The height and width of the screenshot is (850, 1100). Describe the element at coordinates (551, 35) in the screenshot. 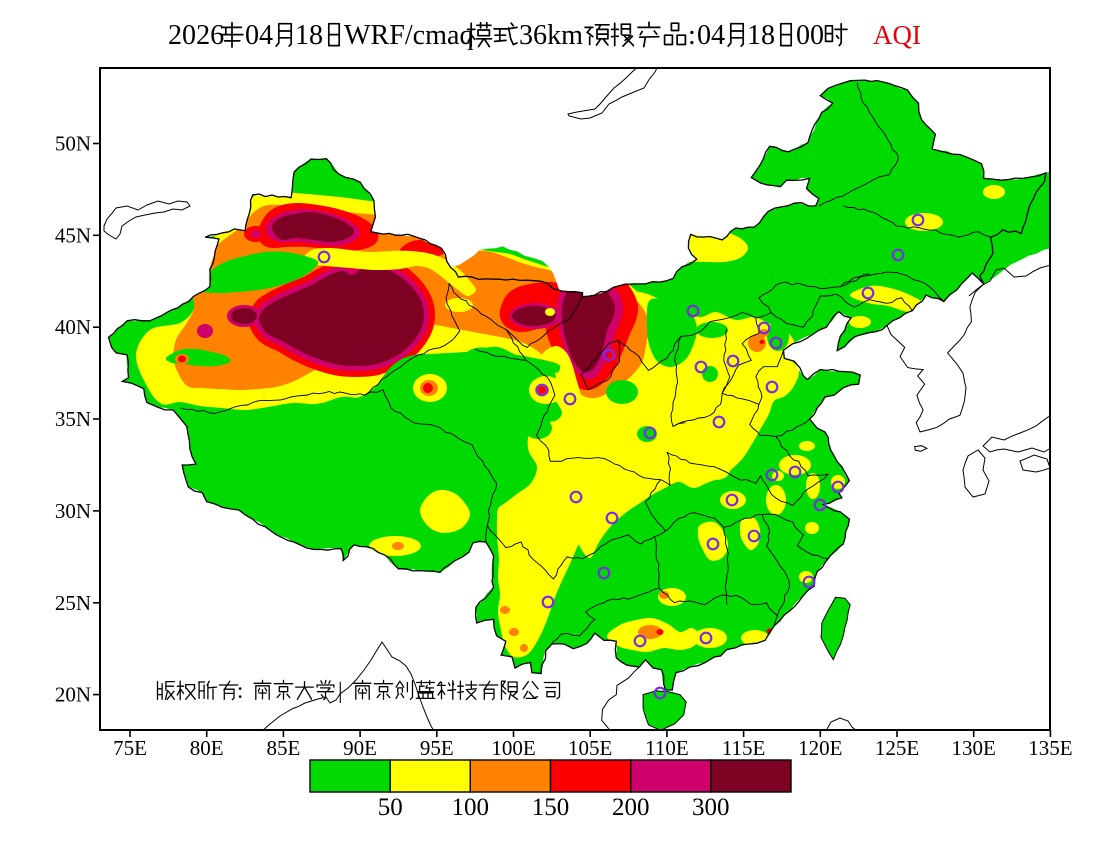

I see `svg-text: 36km` at that location.